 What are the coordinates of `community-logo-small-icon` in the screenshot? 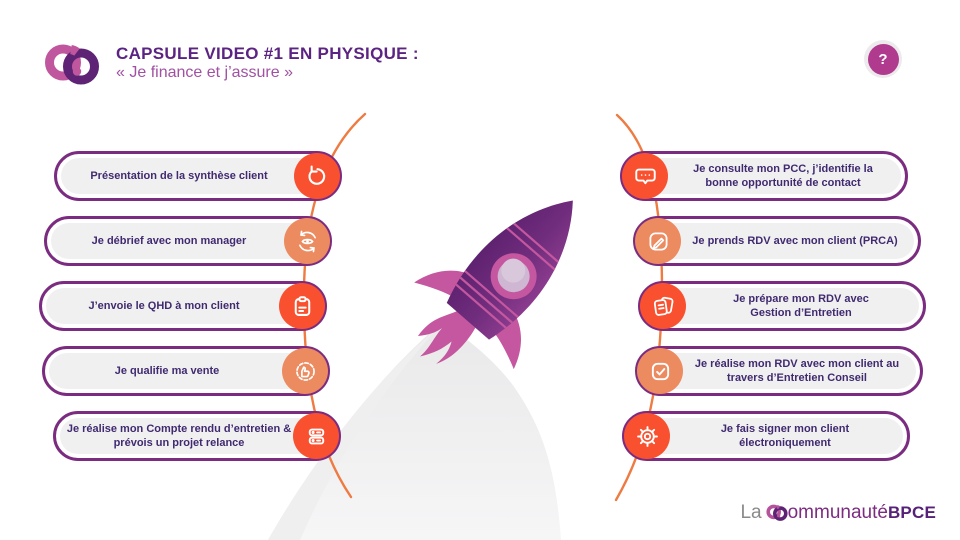 It's located at (777, 512).